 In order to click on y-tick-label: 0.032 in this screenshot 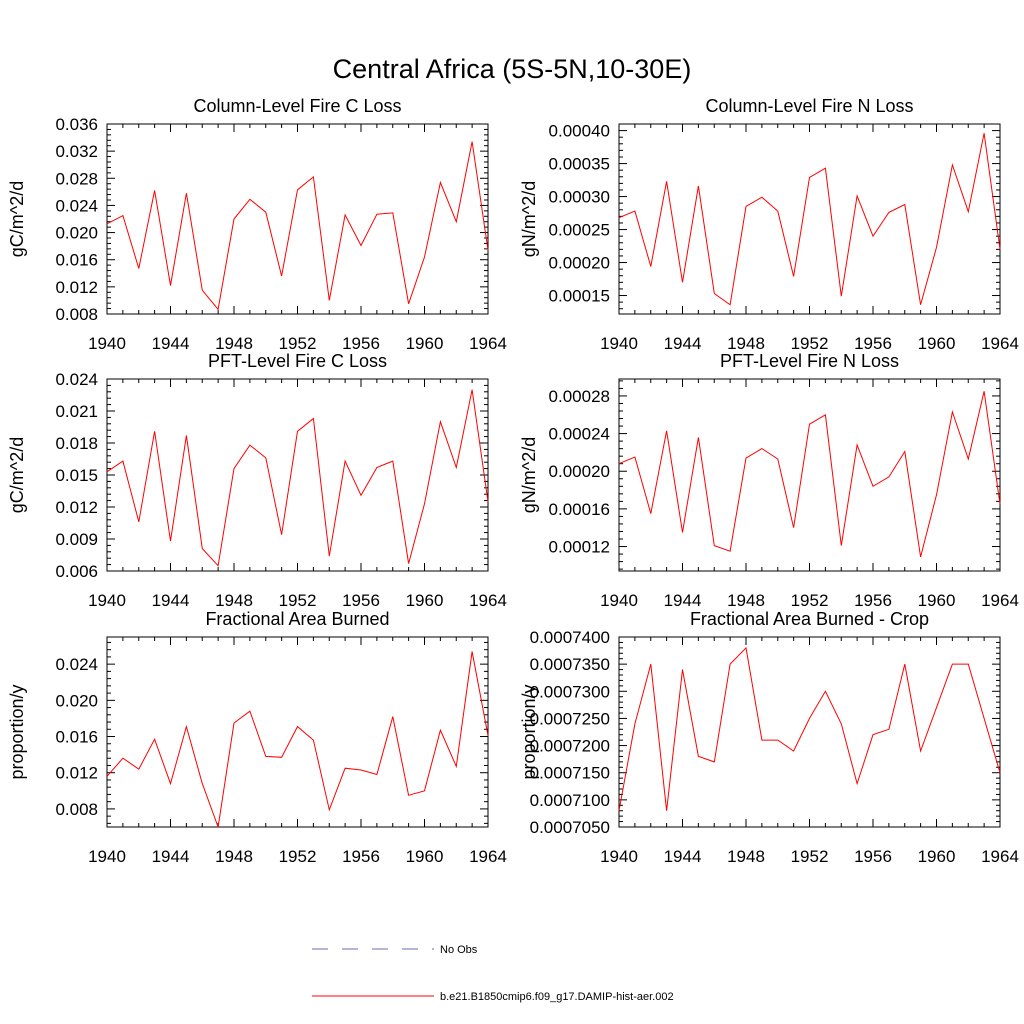, I will do `click(76, 151)`.